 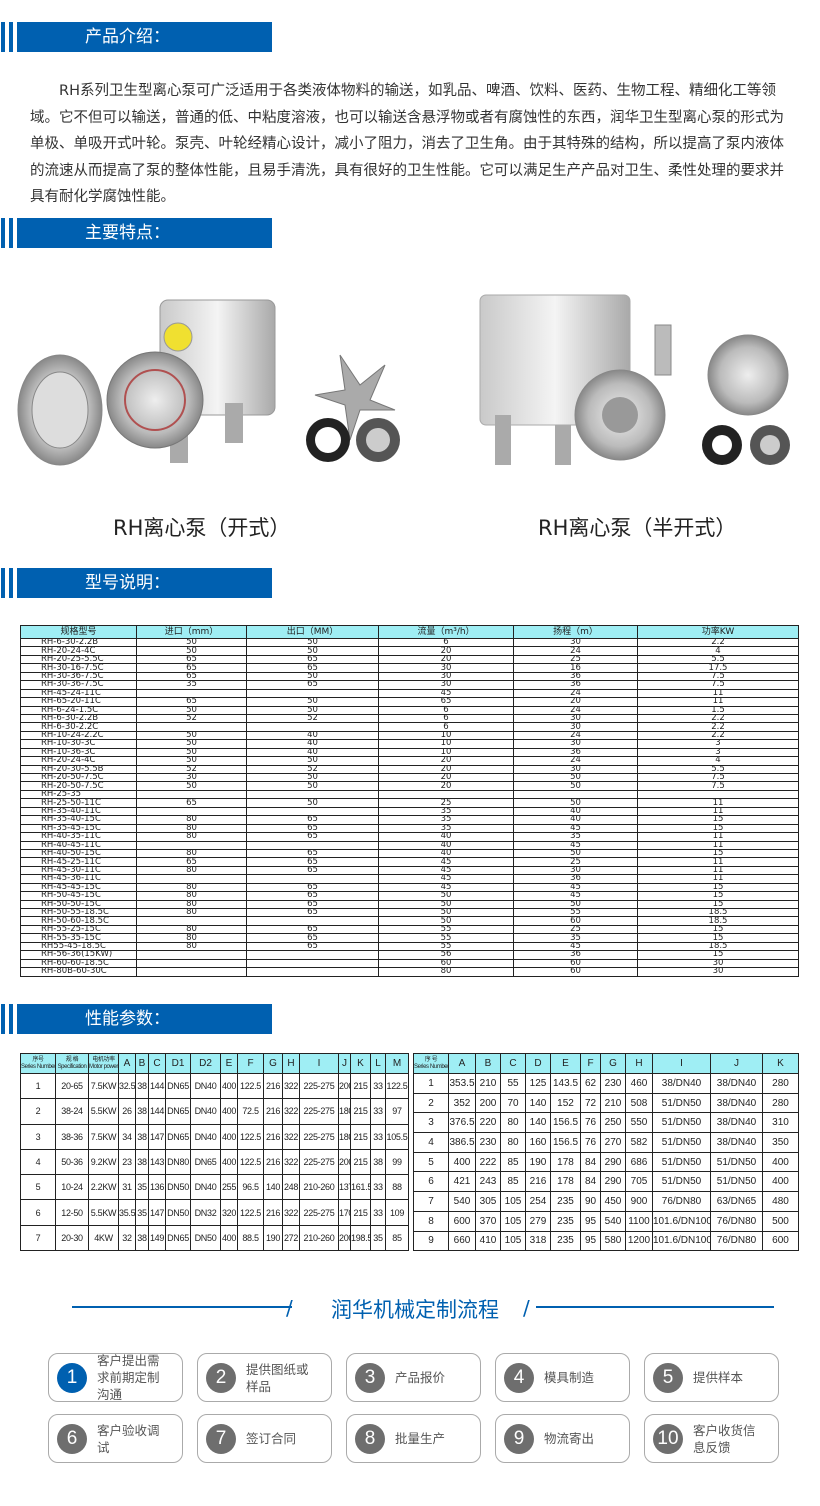 I want to click on value-cell: 11, so click(x=718, y=837).